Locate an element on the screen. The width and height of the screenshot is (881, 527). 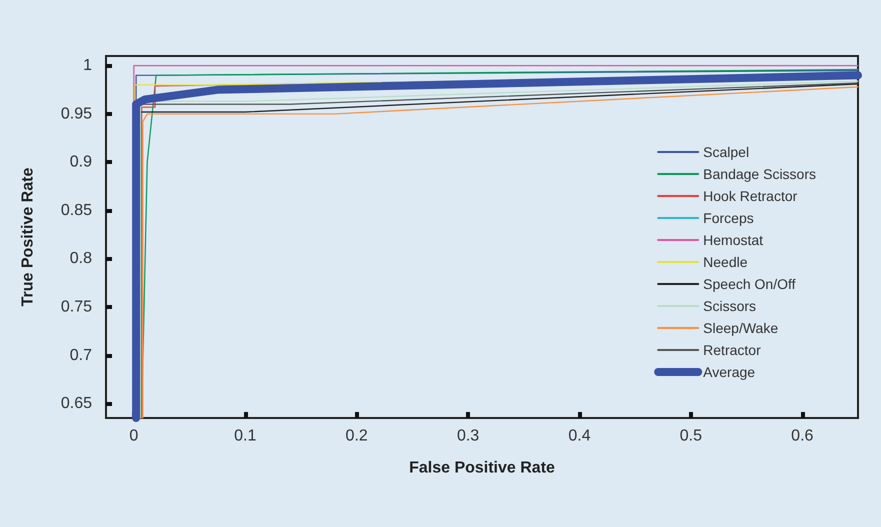
y-tick-label: 0.7 is located at coordinates (81, 355).